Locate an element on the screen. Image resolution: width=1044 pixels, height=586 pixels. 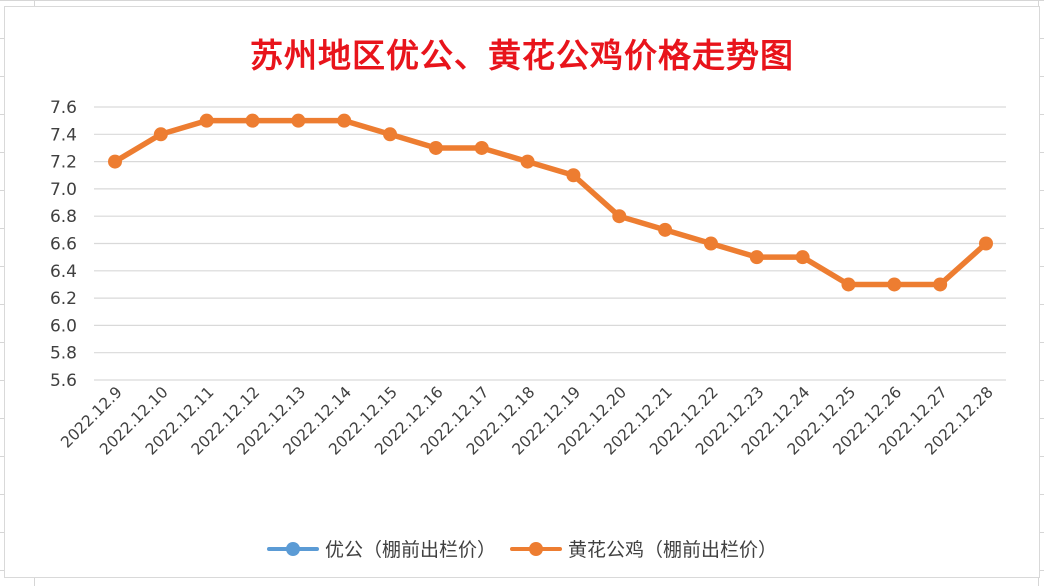
legend: 优公（棚前出栏价） 黄花公鸡（棚前出栏价） is located at coordinates (522, 548).